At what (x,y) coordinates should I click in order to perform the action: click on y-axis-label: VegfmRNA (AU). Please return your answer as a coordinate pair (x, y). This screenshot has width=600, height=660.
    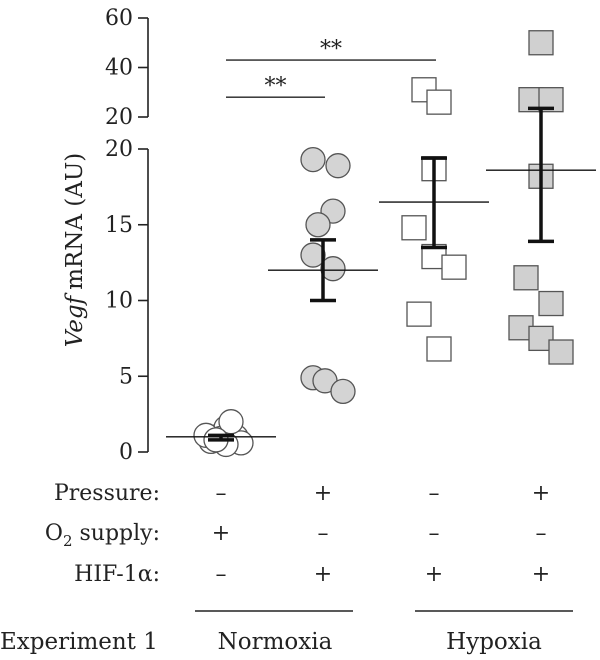
    Looking at the image, I should click on (75, 250).